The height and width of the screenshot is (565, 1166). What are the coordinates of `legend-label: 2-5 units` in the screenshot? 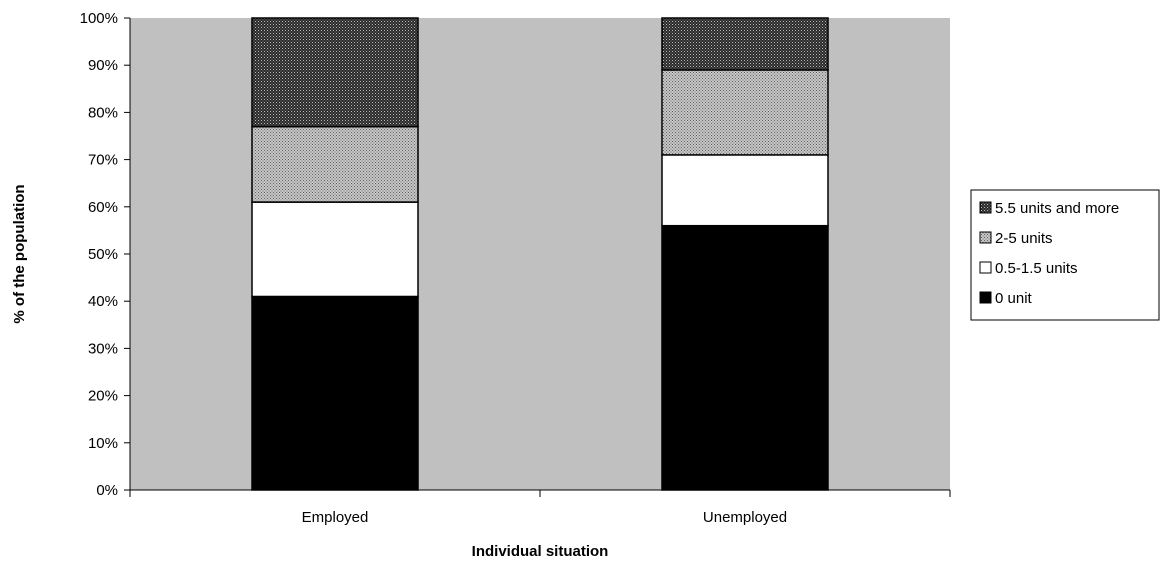 It's located at (1024, 238).